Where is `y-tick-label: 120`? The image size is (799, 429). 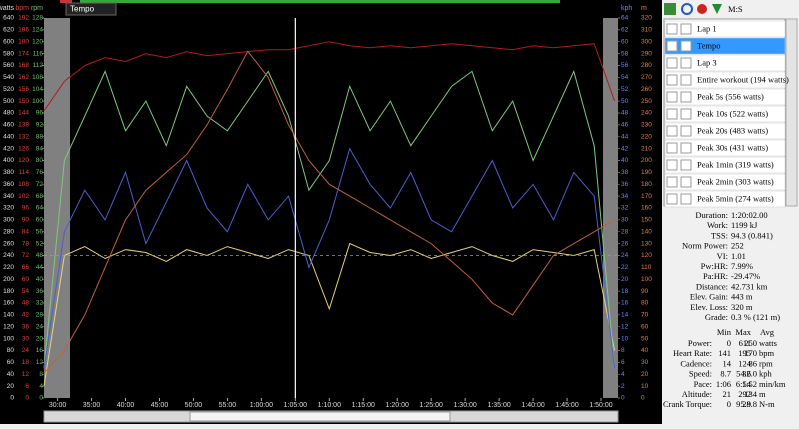 y-tick-label: 120 is located at coordinates (646, 255).